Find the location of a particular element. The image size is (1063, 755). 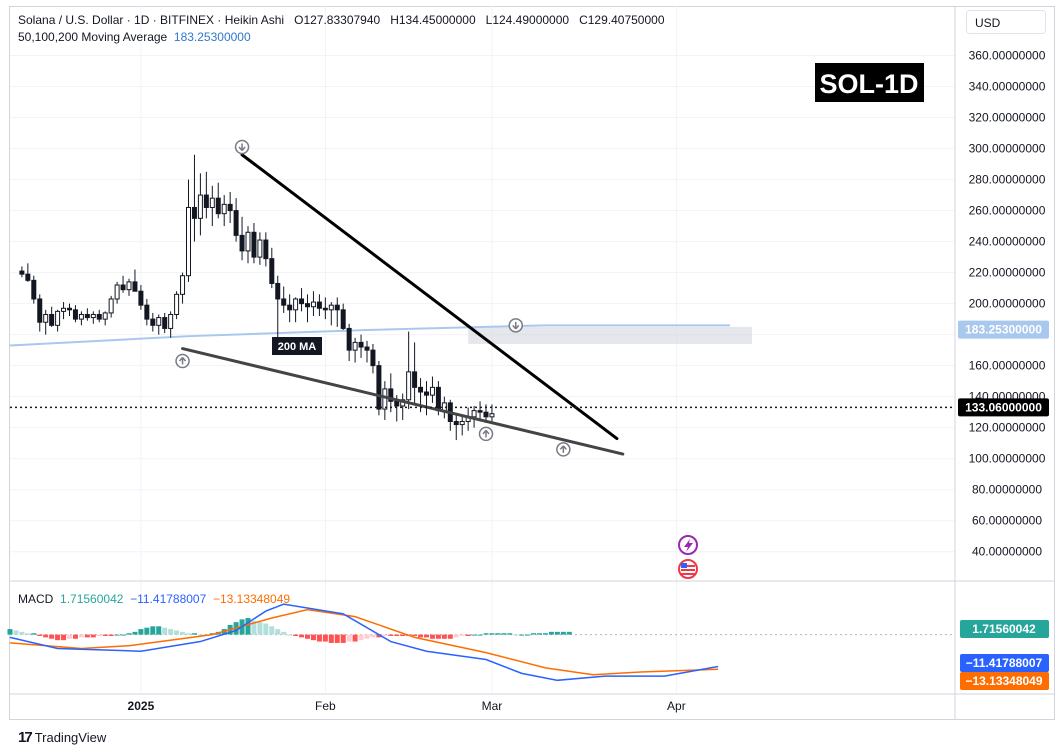

price-tick-label: 300.00000000 is located at coordinates (1007, 149).